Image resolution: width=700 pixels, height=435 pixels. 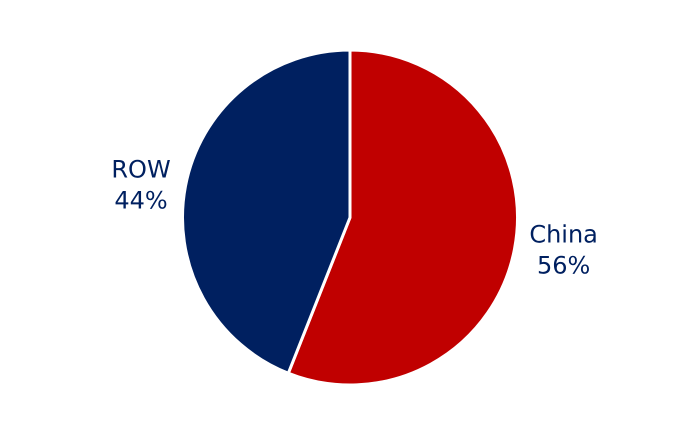 What do you see at coordinates (141, 200) in the screenshot?
I see `data-label: 44%` at bounding box center [141, 200].